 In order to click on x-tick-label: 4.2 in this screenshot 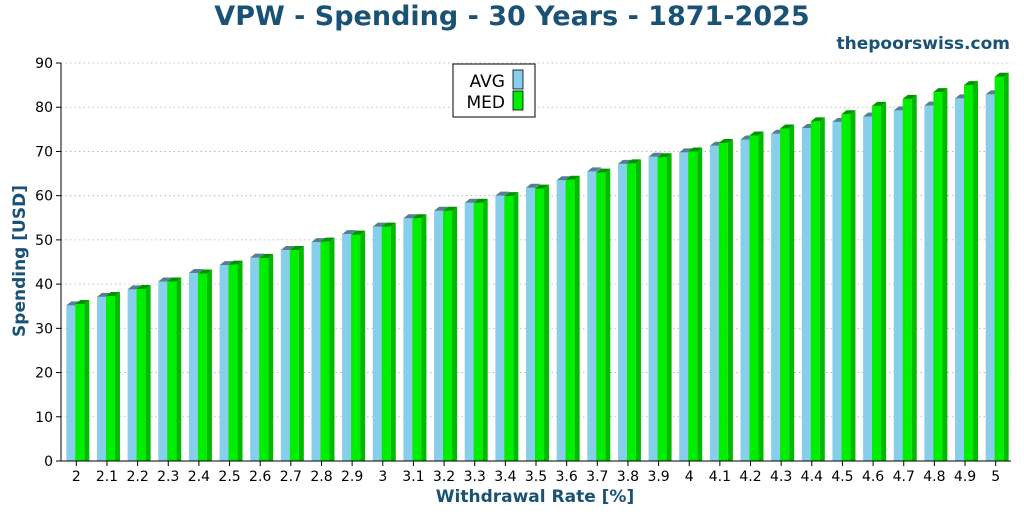, I will do `click(750, 477)`.